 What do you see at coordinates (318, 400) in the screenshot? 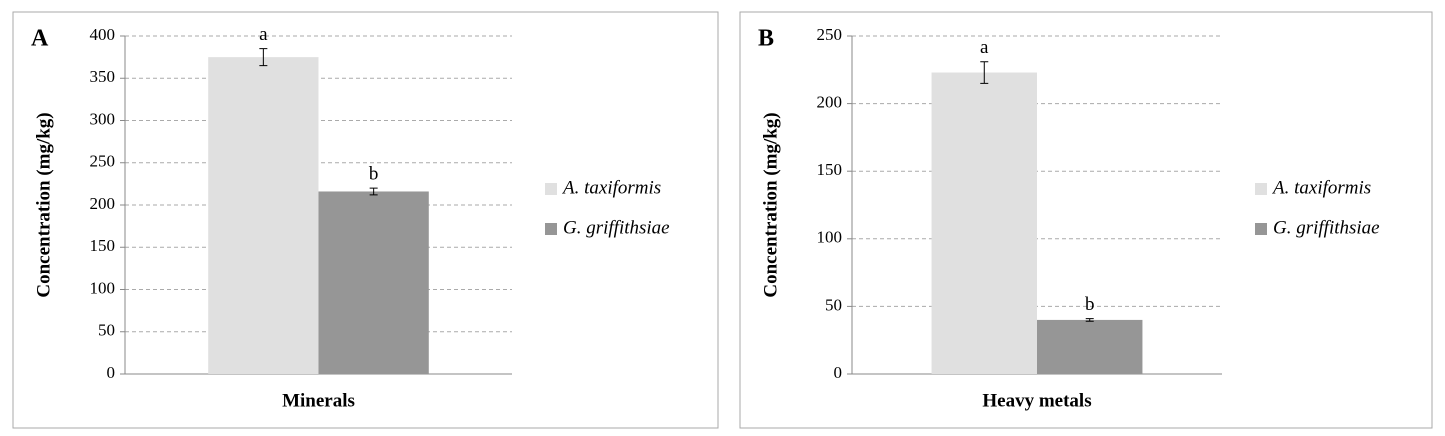
I see `x-axis-title: Minerals` at bounding box center [318, 400].